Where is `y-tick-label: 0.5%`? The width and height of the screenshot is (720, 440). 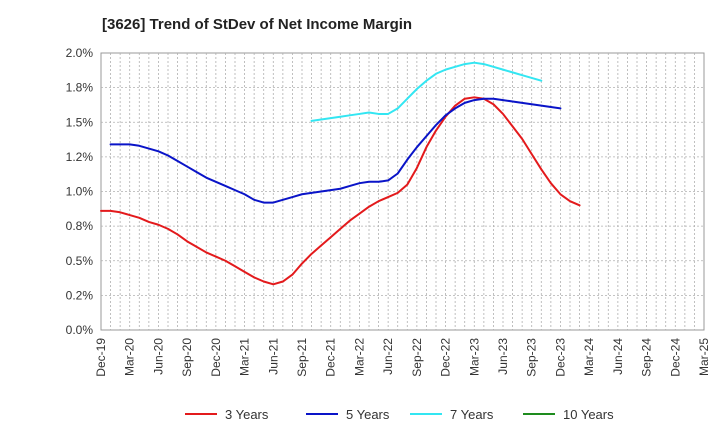
y-tick-label: 0.5% is located at coordinates (80, 261).